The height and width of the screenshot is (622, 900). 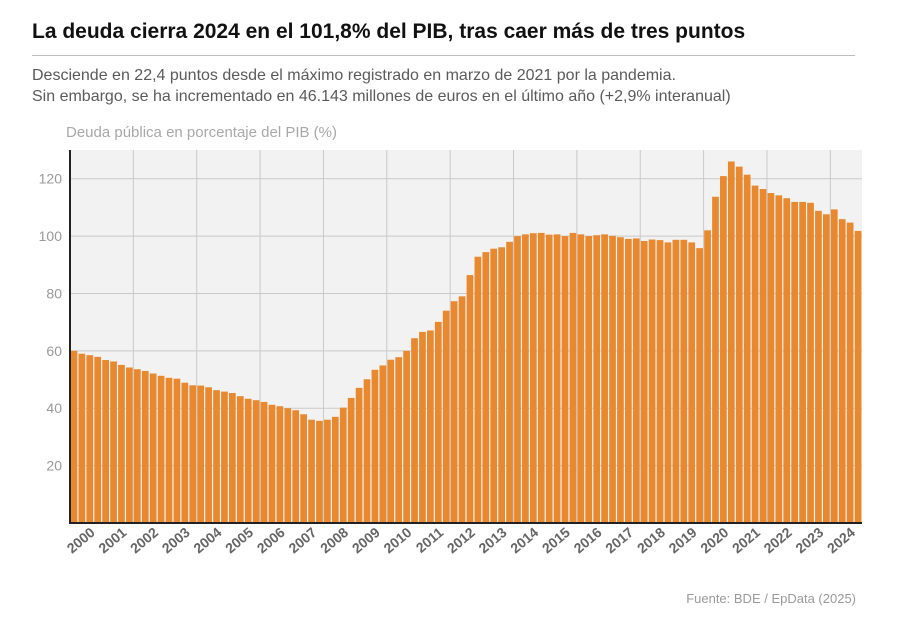 What do you see at coordinates (81, 540) in the screenshot?
I see `x-tick-label: 2000` at bounding box center [81, 540].